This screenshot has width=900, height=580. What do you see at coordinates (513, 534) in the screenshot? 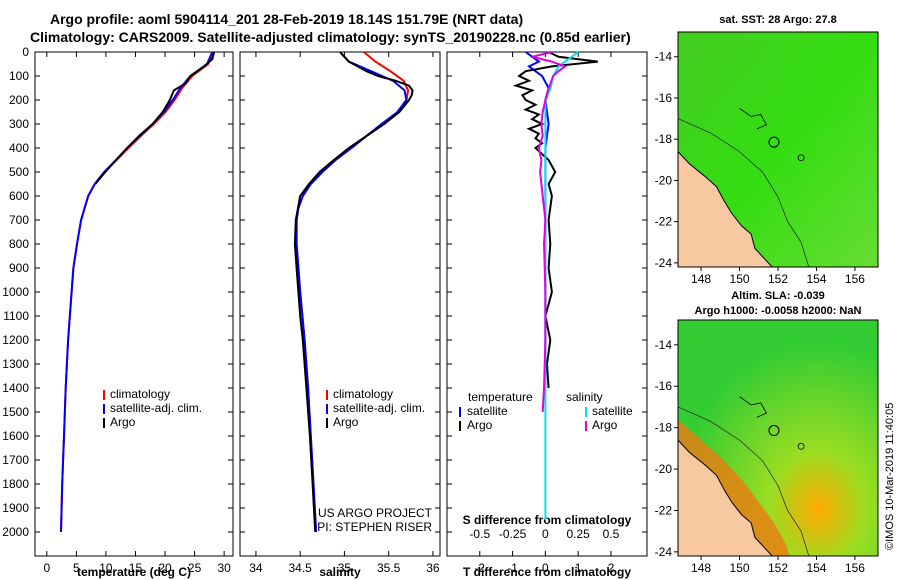
I see `x2-tick-label: -0.25` at bounding box center [513, 534].